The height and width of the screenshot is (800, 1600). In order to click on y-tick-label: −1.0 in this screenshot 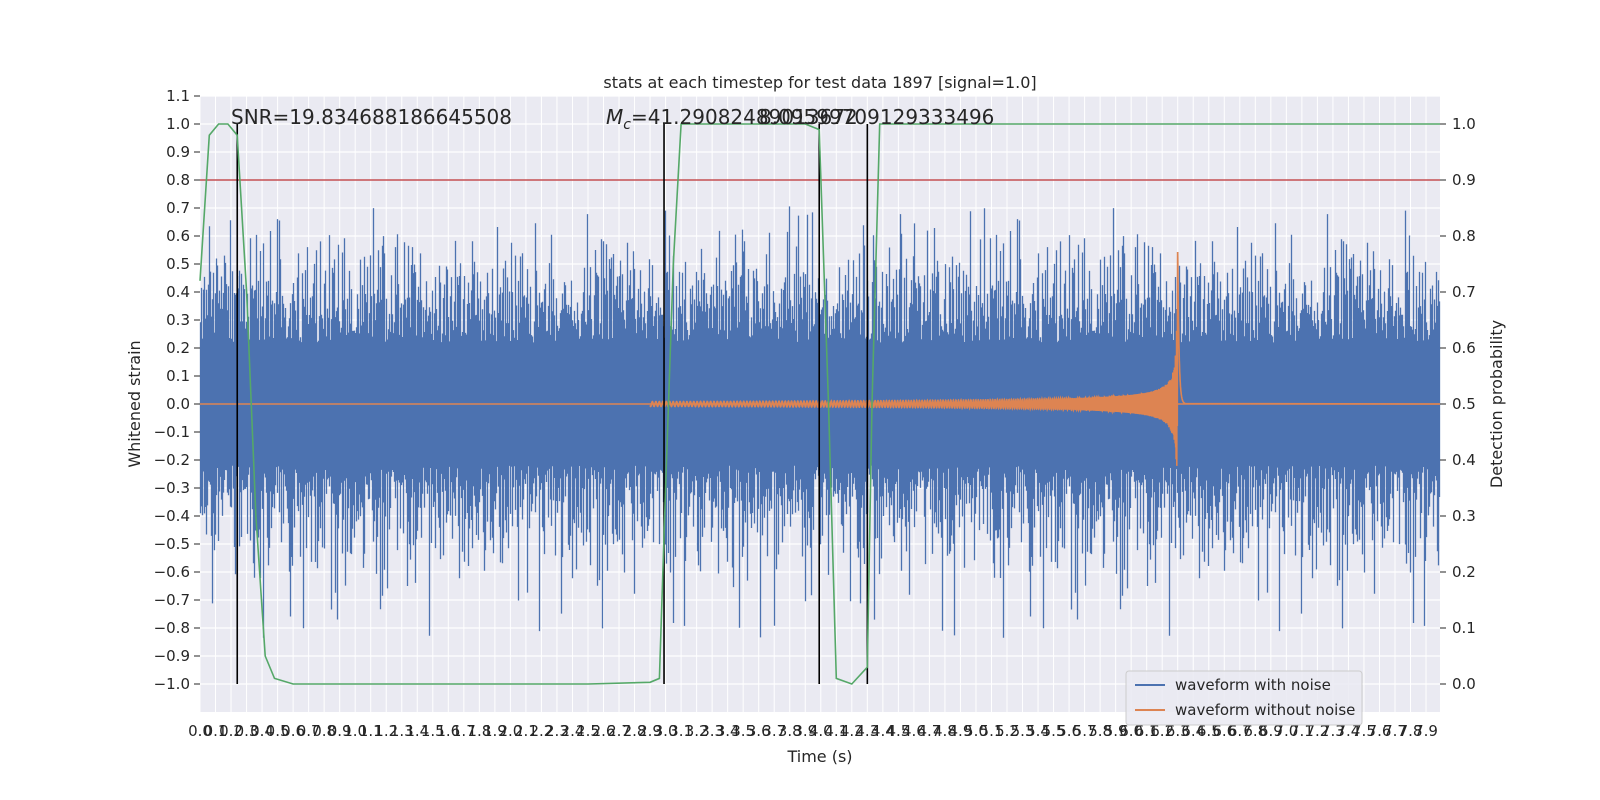, I will do `click(172, 684)`.